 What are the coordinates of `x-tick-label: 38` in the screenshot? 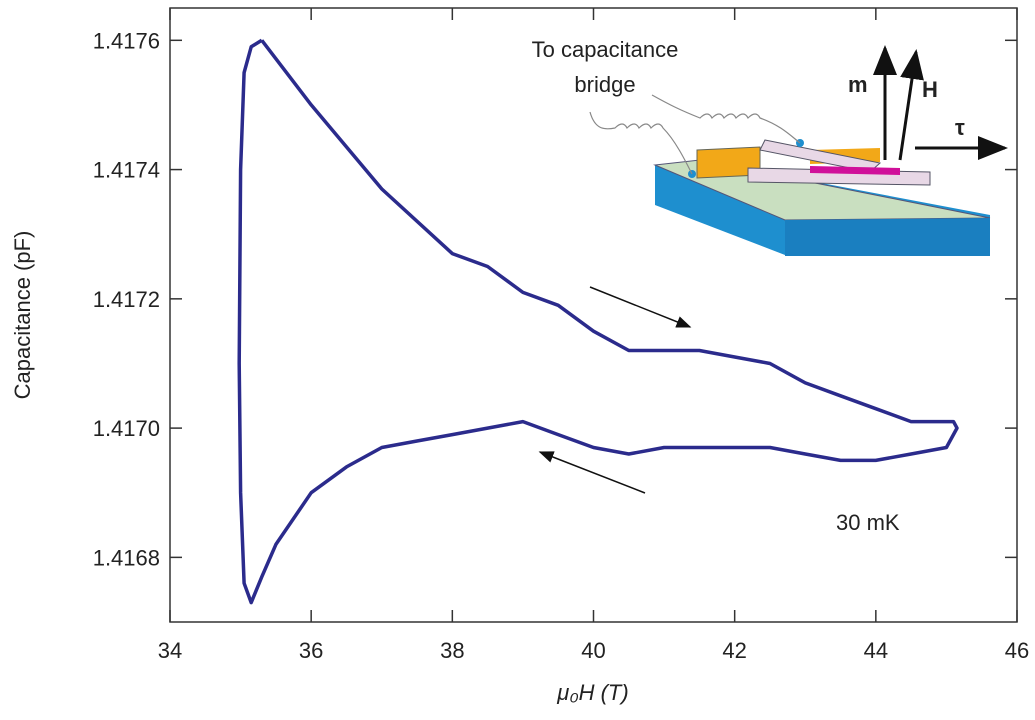 It's located at (452, 650).